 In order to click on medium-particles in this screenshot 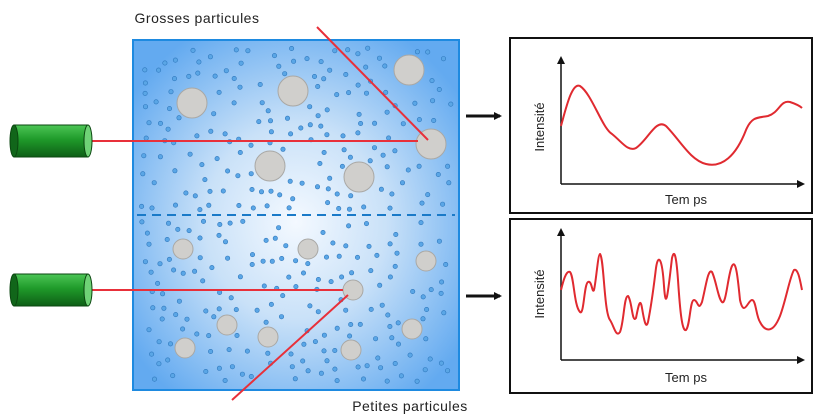, I will do `click(304, 299)`.